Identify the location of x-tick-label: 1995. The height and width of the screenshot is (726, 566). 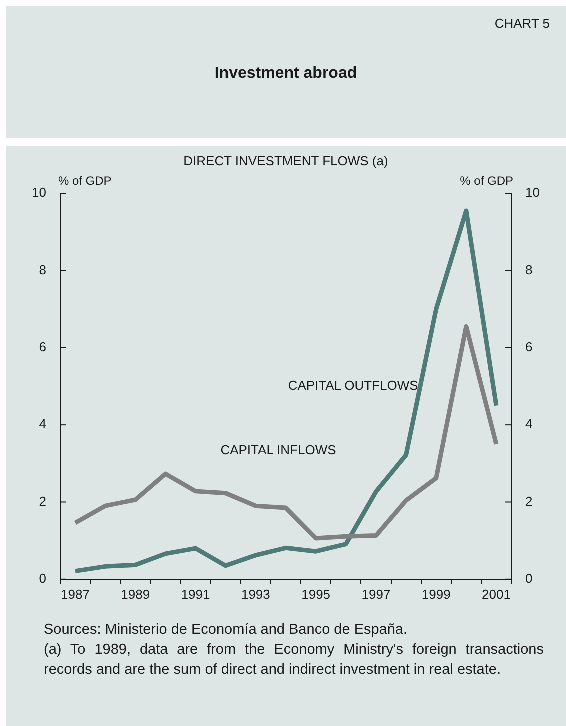
(316, 594).